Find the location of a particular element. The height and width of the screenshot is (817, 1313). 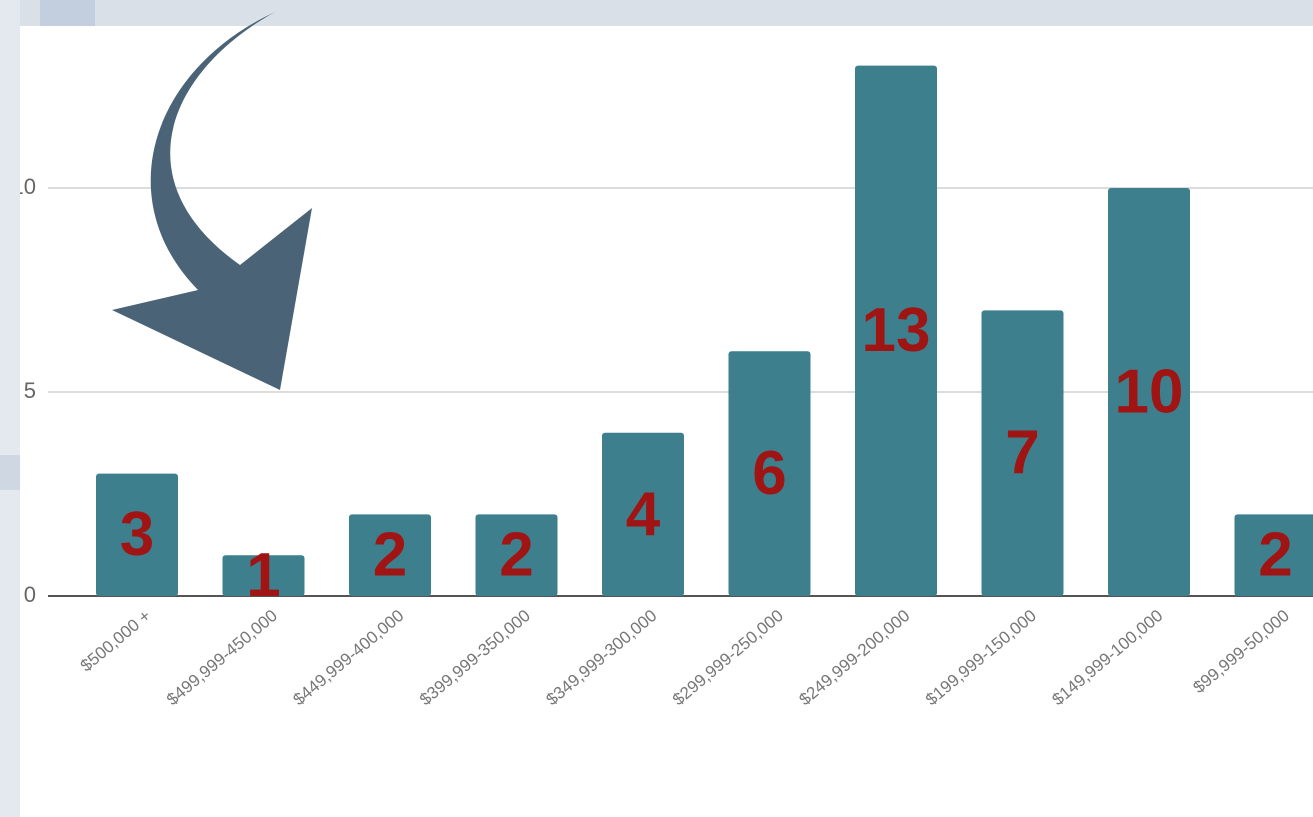

data-label: 3 is located at coordinates (137, 534).